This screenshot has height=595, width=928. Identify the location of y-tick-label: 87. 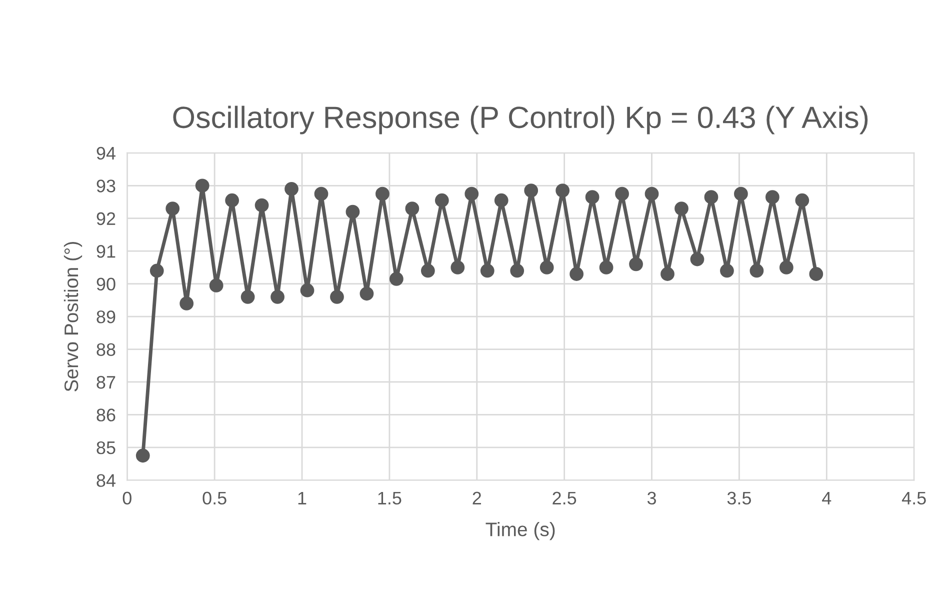
(106, 382).